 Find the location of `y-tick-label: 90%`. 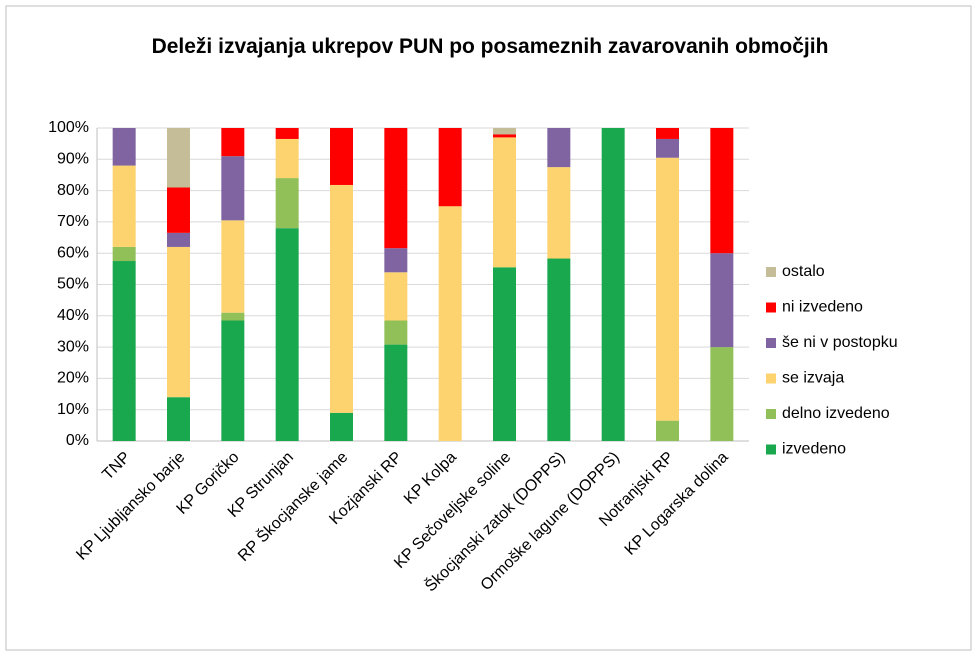

y-tick-label: 90% is located at coordinates (73, 159).